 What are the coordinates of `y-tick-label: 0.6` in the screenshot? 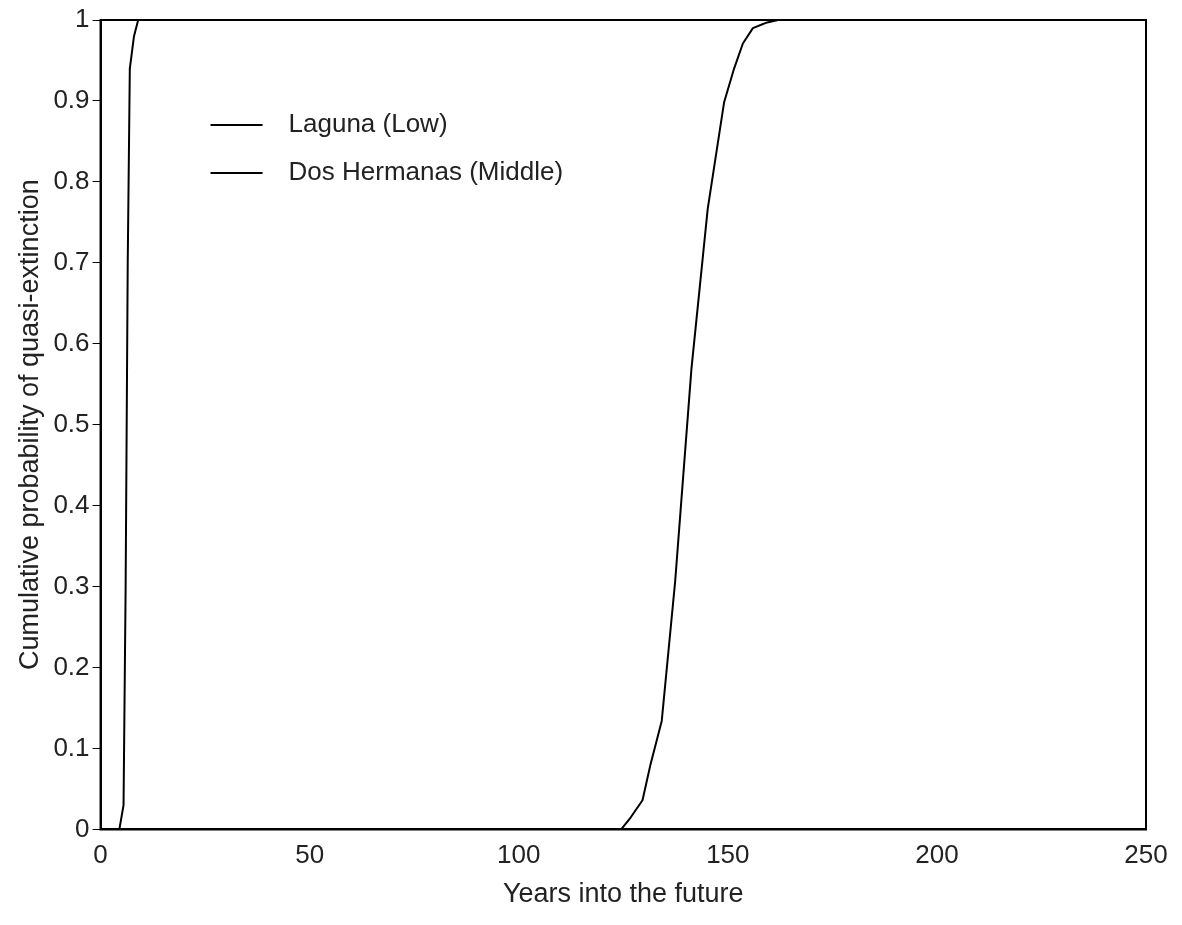 It's located at (71, 341).